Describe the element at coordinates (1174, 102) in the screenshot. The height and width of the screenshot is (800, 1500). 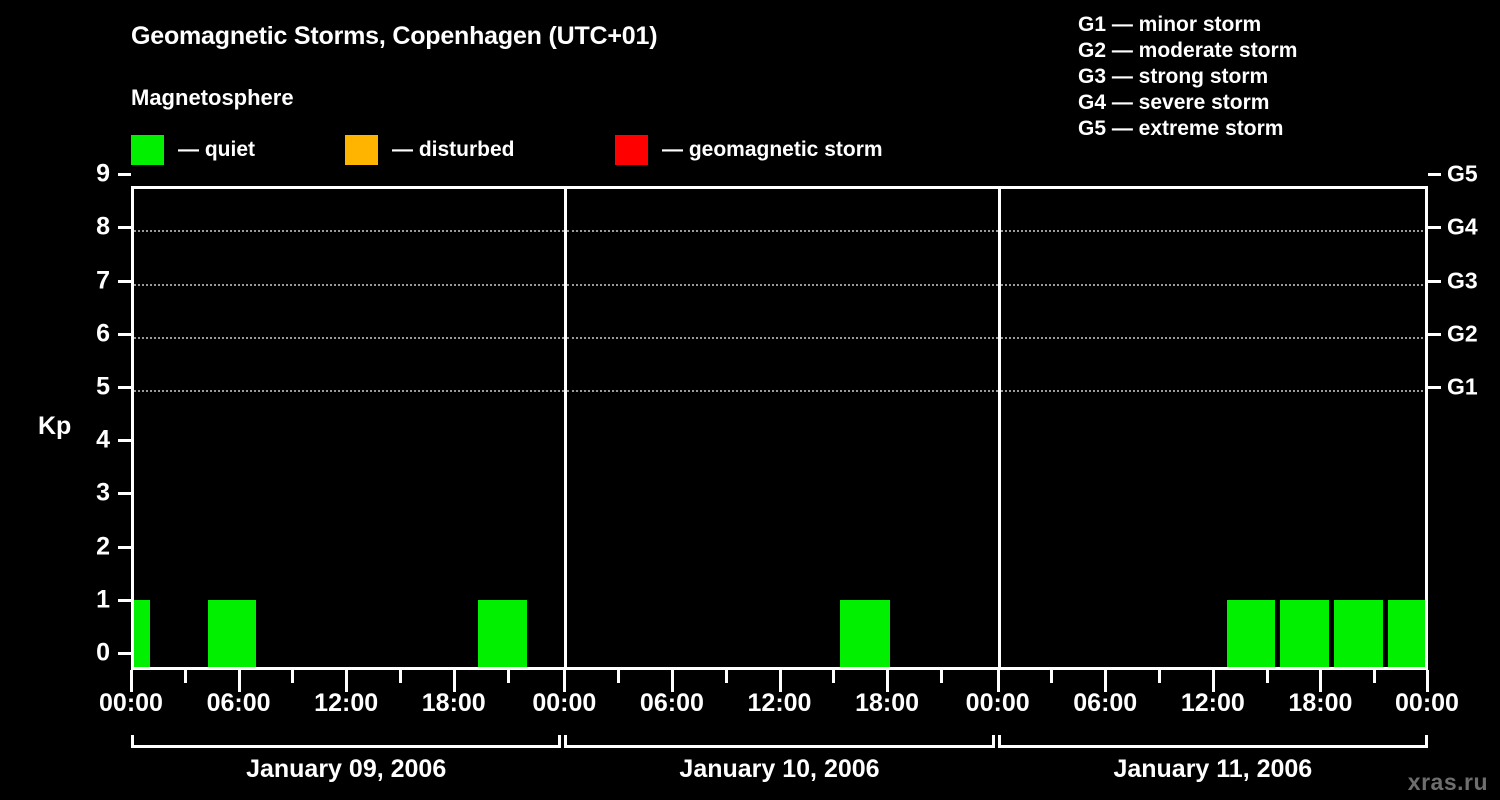
I see `g-scale-row-g4: G4 — severe storm` at that location.